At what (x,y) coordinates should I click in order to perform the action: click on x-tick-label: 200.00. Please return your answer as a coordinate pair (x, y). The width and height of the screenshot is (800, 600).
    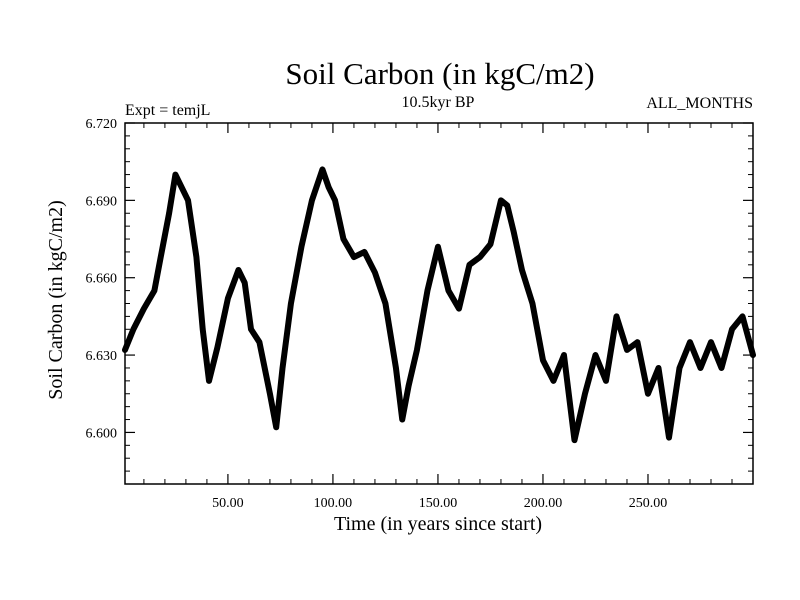
    Looking at the image, I should click on (543, 503).